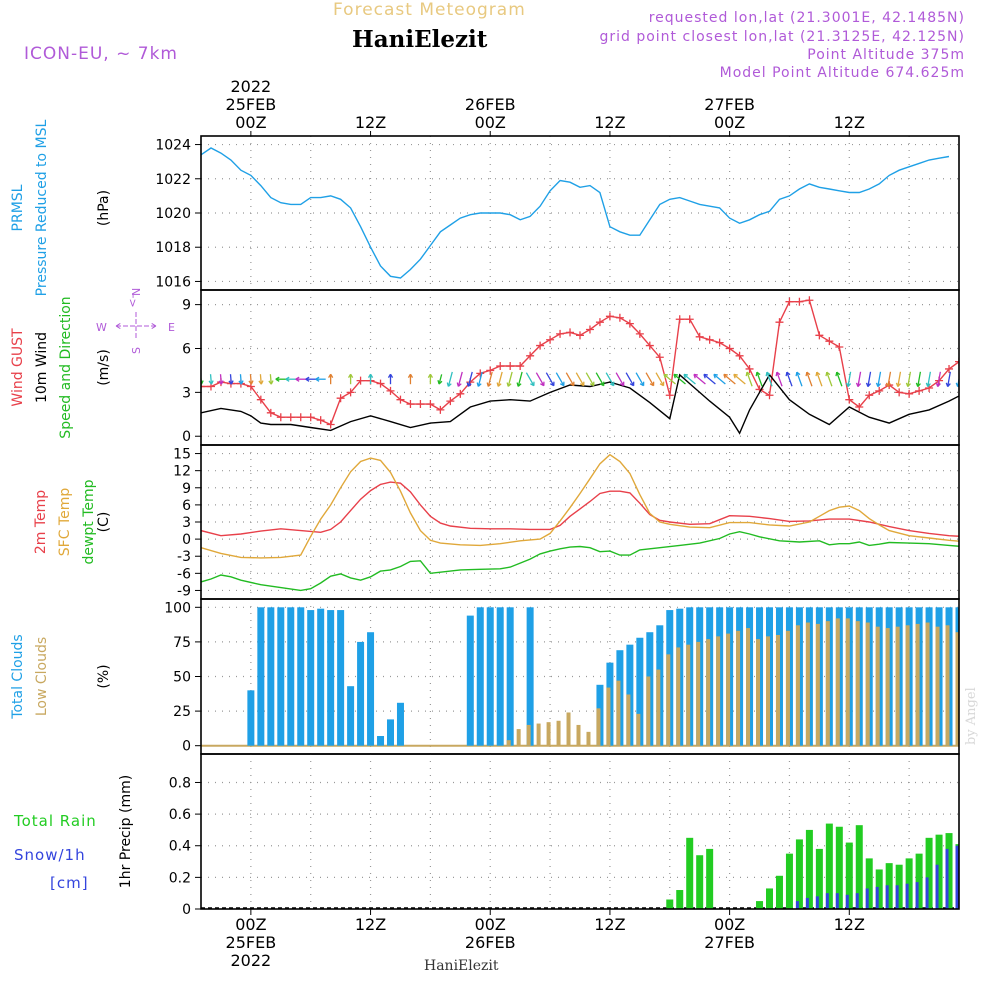  What do you see at coordinates (729, 942) in the screenshot?
I see `bottom-day-label: 27FEB` at bounding box center [729, 942].